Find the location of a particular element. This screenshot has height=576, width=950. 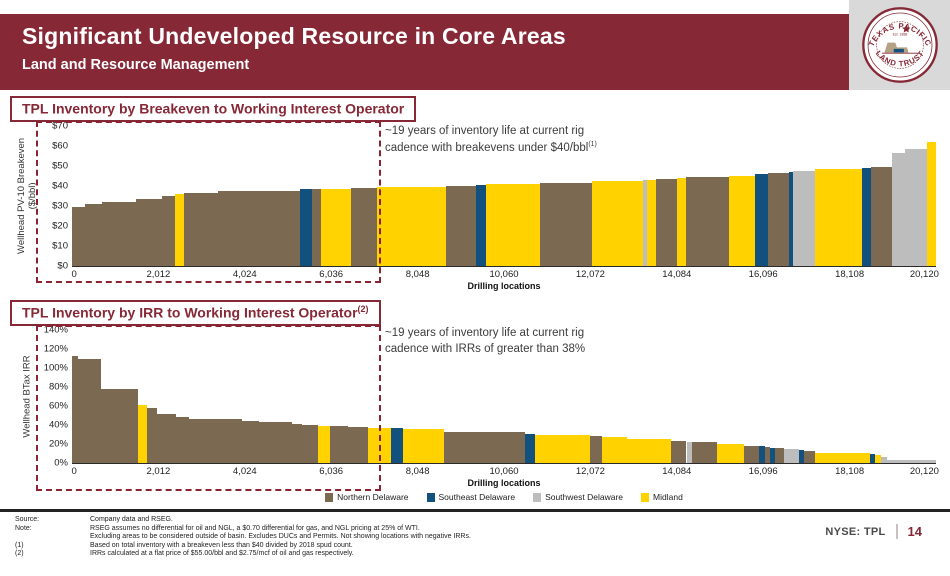

ticker-label: NYSE: TPL is located at coordinates (855, 531).